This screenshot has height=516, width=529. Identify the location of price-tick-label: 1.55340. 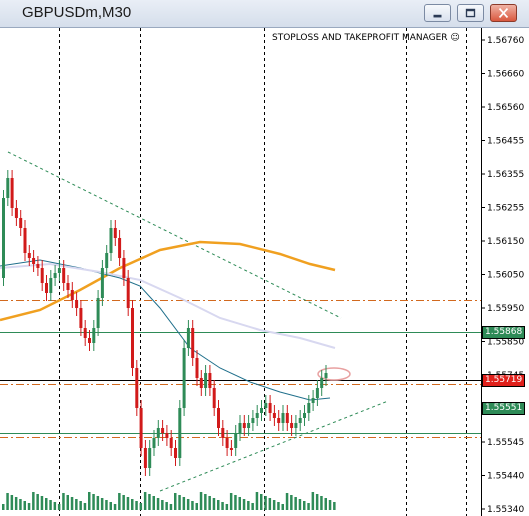
(505, 510).